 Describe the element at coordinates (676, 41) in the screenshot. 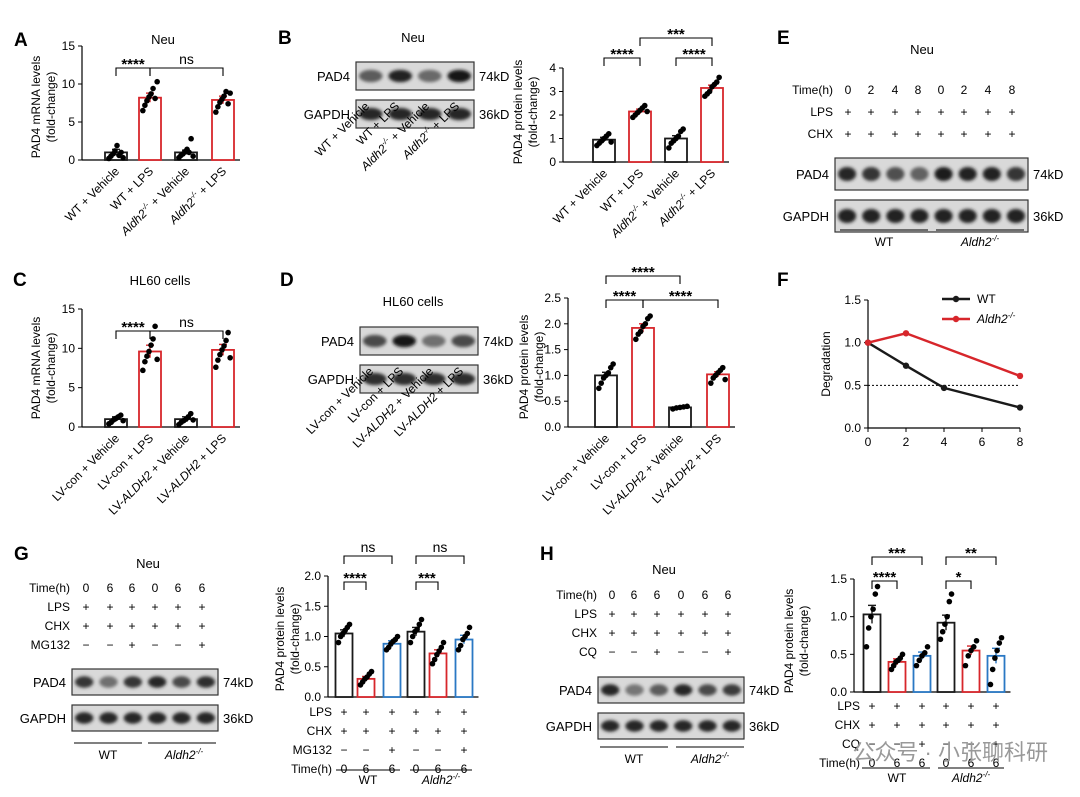

I see `significance-bracket-B` at that location.